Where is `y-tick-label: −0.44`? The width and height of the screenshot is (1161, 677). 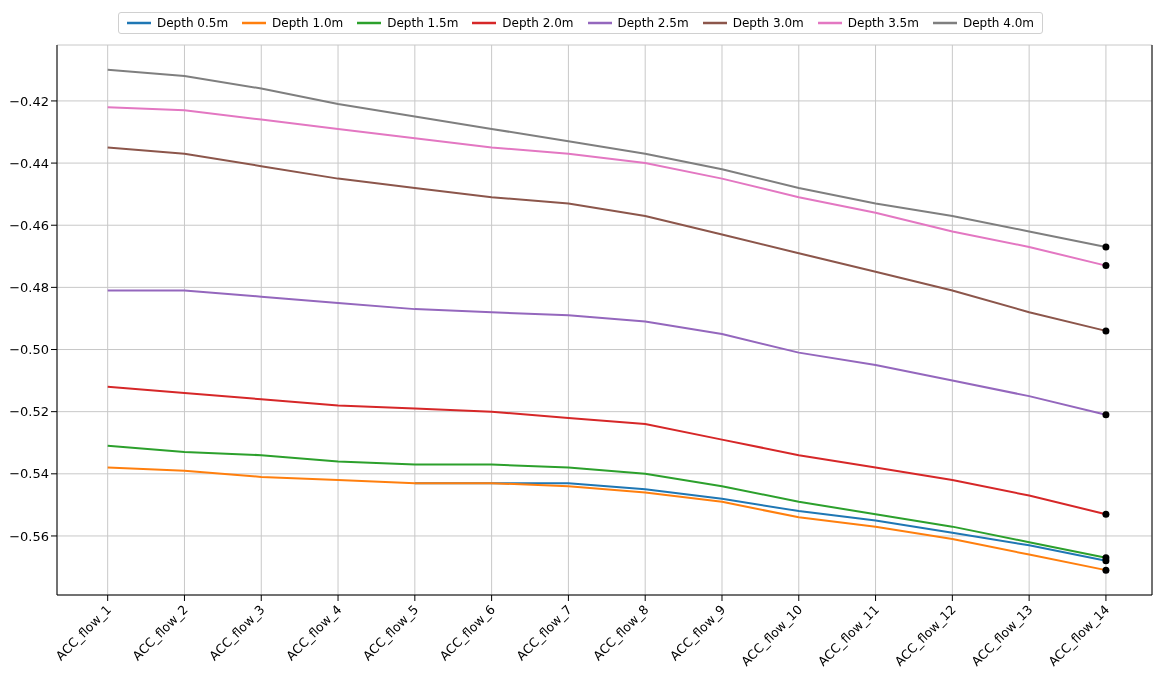
y-tick-label: −0.44 is located at coordinates (29, 163).